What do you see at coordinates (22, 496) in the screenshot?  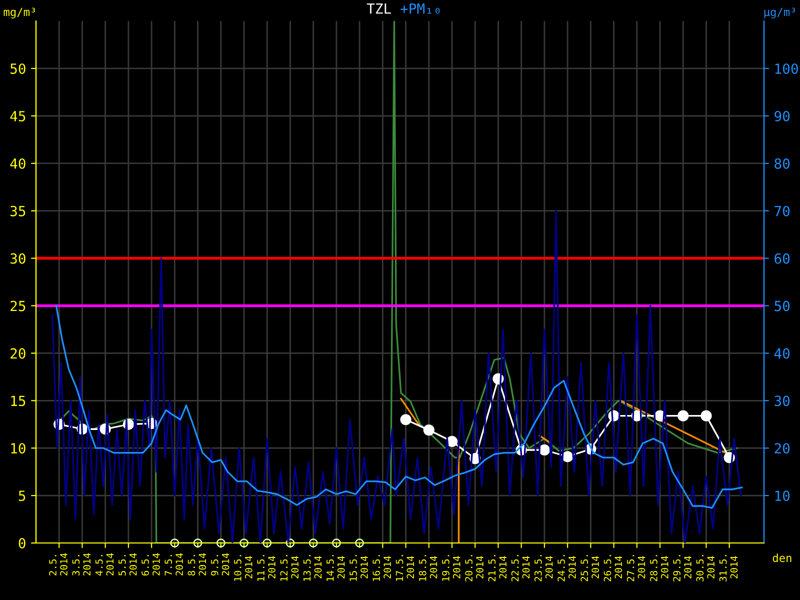 I see `y-tick-label: 5` at bounding box center [22, 496].